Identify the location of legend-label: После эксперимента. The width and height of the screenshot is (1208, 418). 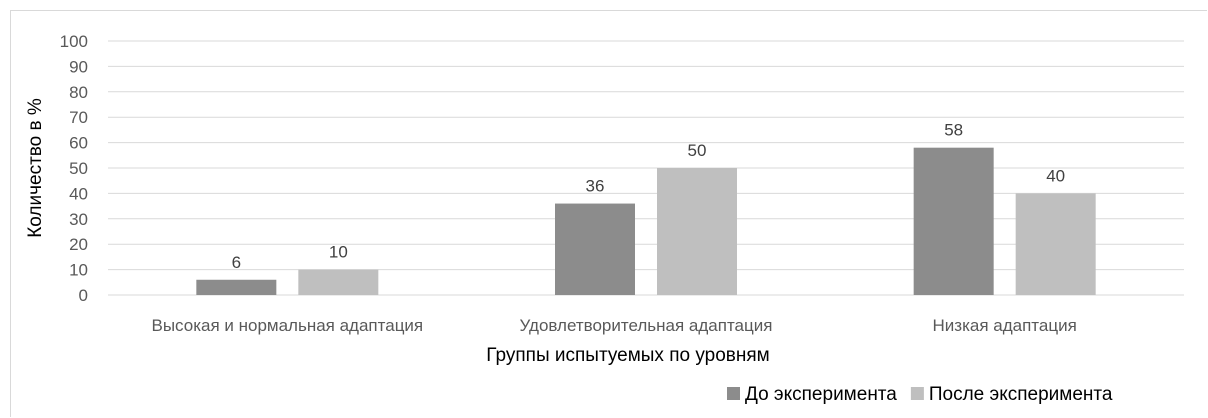
(1021, 394).